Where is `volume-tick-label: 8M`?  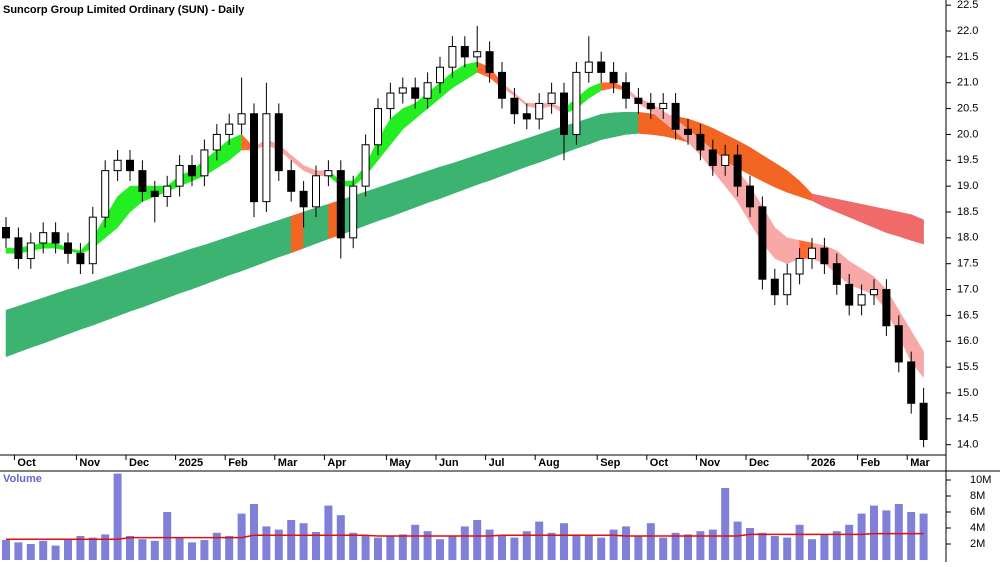
volume-tick-label: 8M is located at coordinates (977, 496).